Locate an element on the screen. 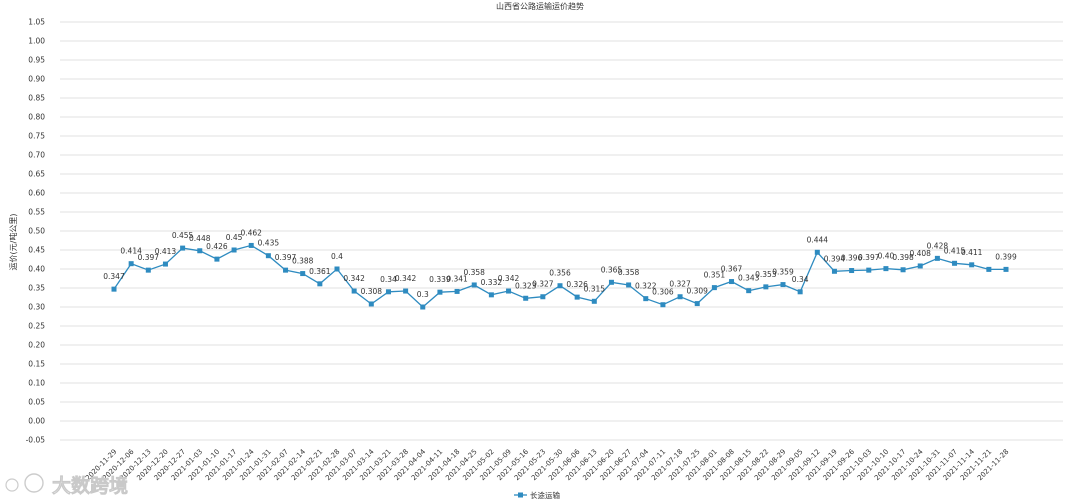 The image size is (1080, 504). data-label: 0.309 is located at coordinates (697, 291).